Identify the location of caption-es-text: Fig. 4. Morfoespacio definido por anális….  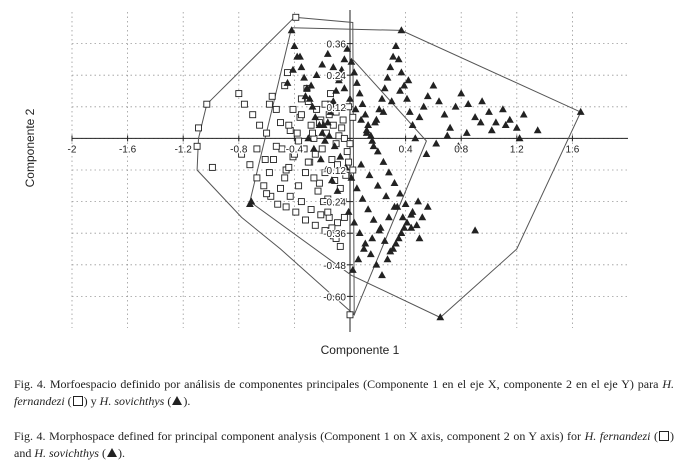
(338, 384).